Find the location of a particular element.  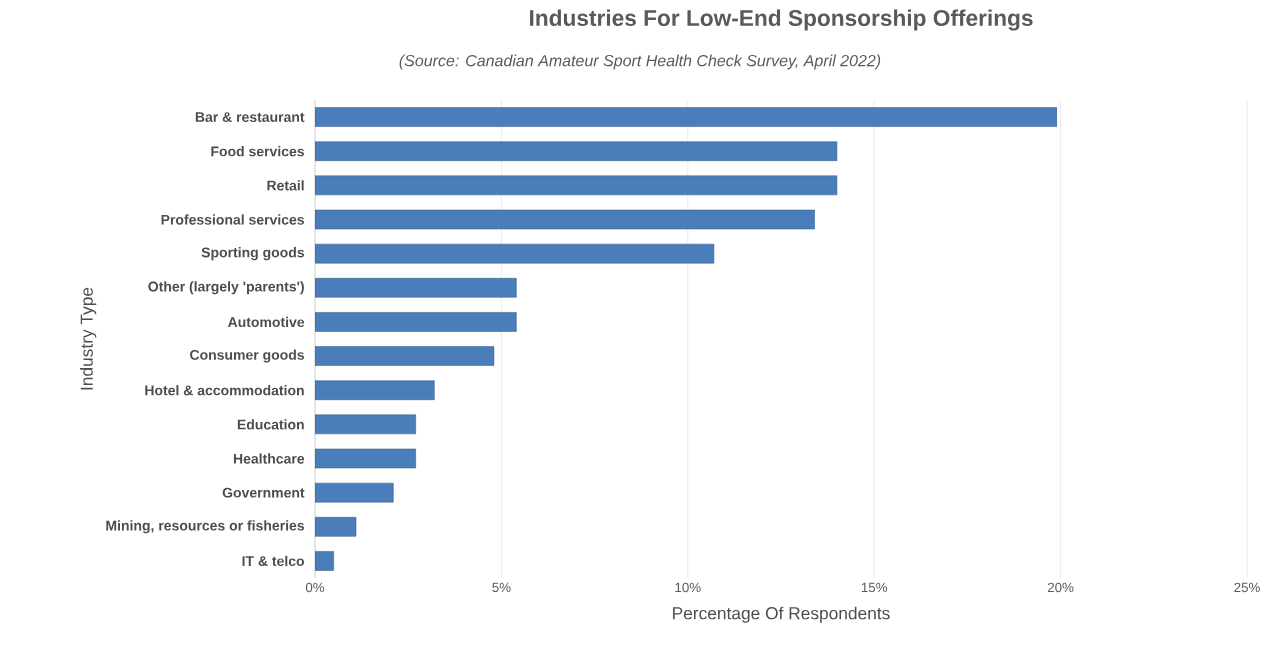

y-axis-title: Industry Type is located at coordinates (88, 338).